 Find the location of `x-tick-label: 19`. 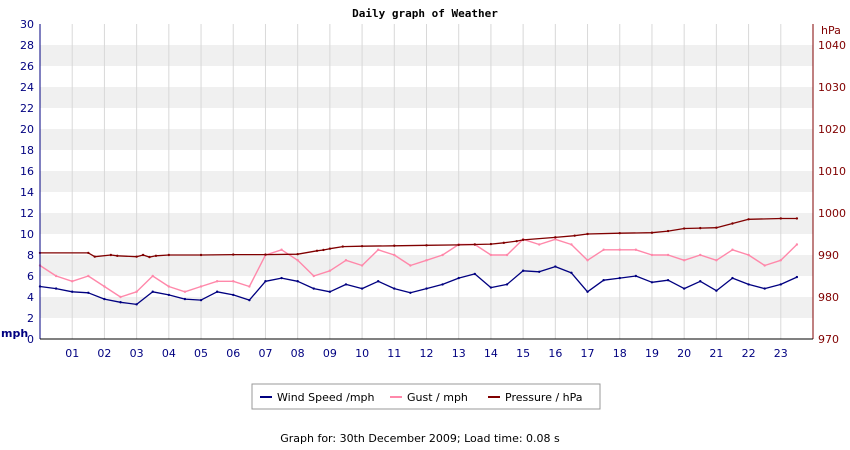

x-tick-label: 19 is located at coordinates (652, 353).